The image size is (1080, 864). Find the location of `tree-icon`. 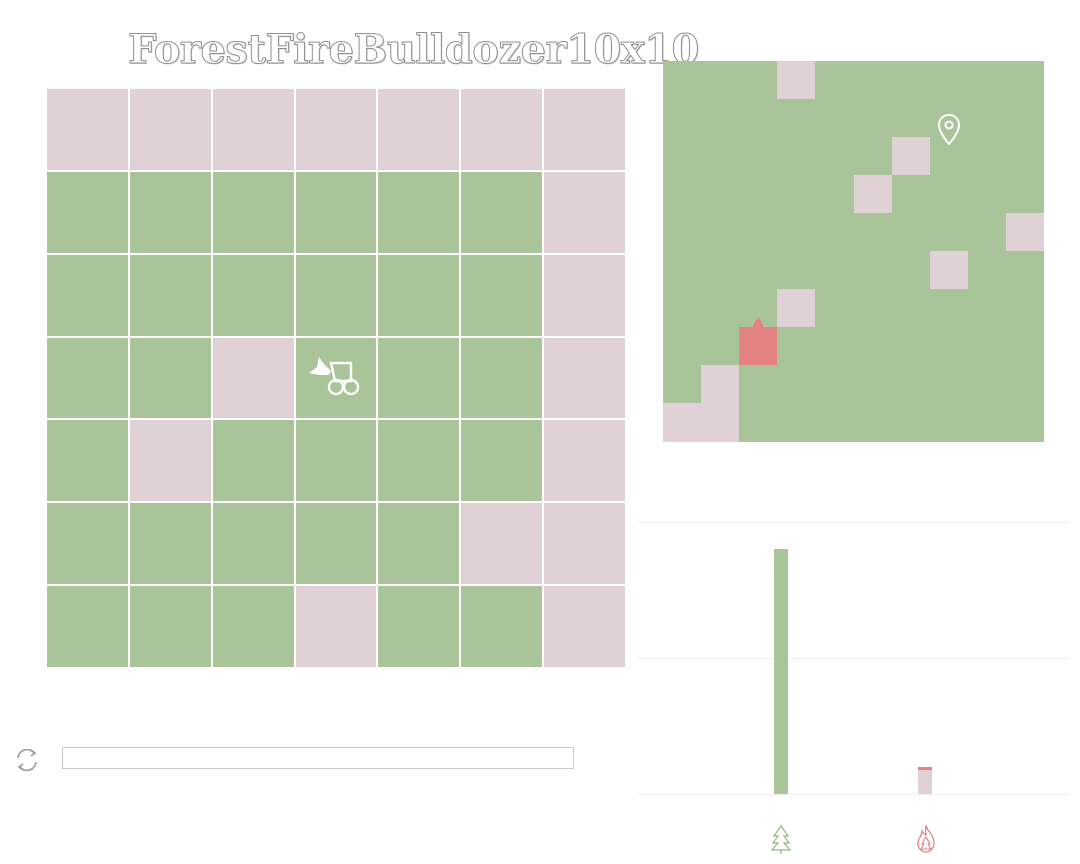

tree-icon is located at coordinates (781, 841).